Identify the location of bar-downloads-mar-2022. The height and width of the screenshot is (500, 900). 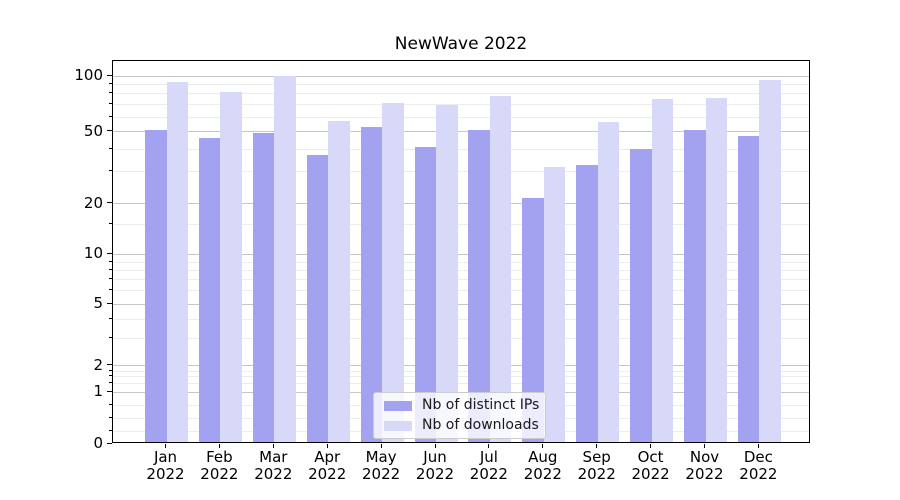
(285, 259).